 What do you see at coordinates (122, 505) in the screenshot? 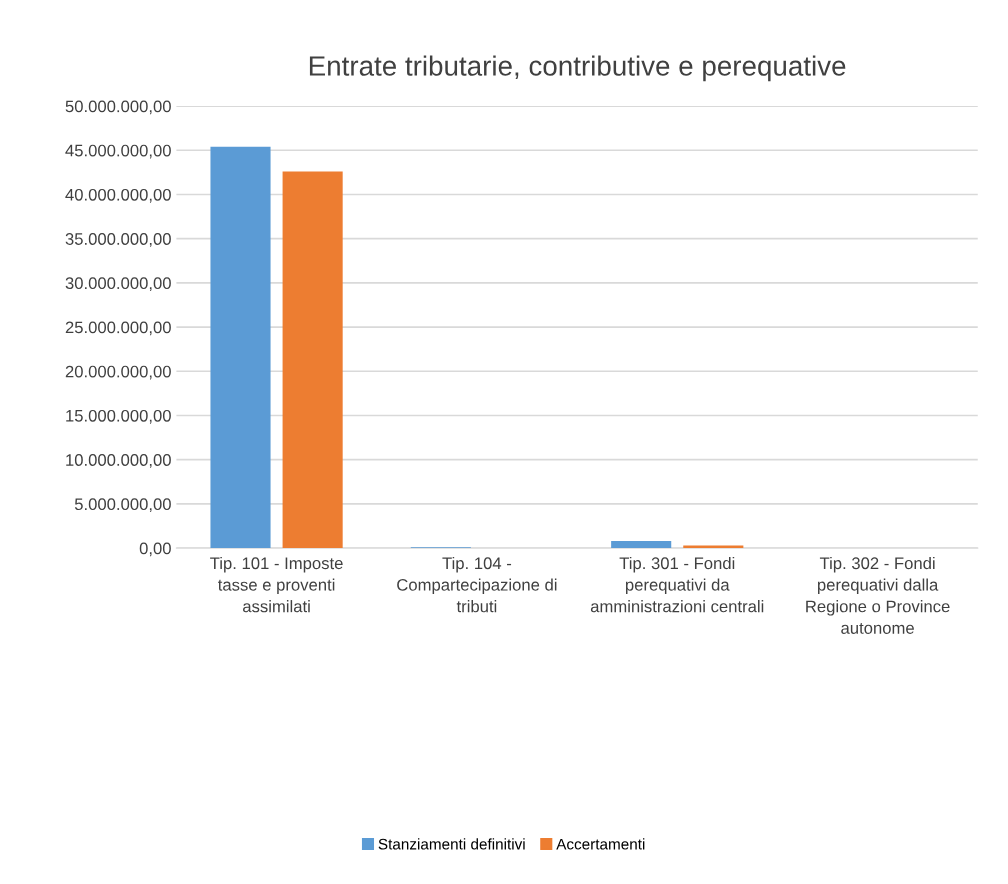
I see `y-tick-label: 5.000.000,00` at bounding box center [122, 505].